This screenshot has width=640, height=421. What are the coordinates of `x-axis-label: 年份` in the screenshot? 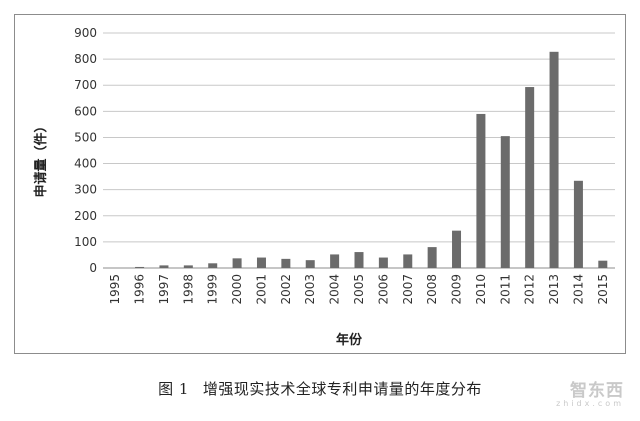 It's located at (349, 340).